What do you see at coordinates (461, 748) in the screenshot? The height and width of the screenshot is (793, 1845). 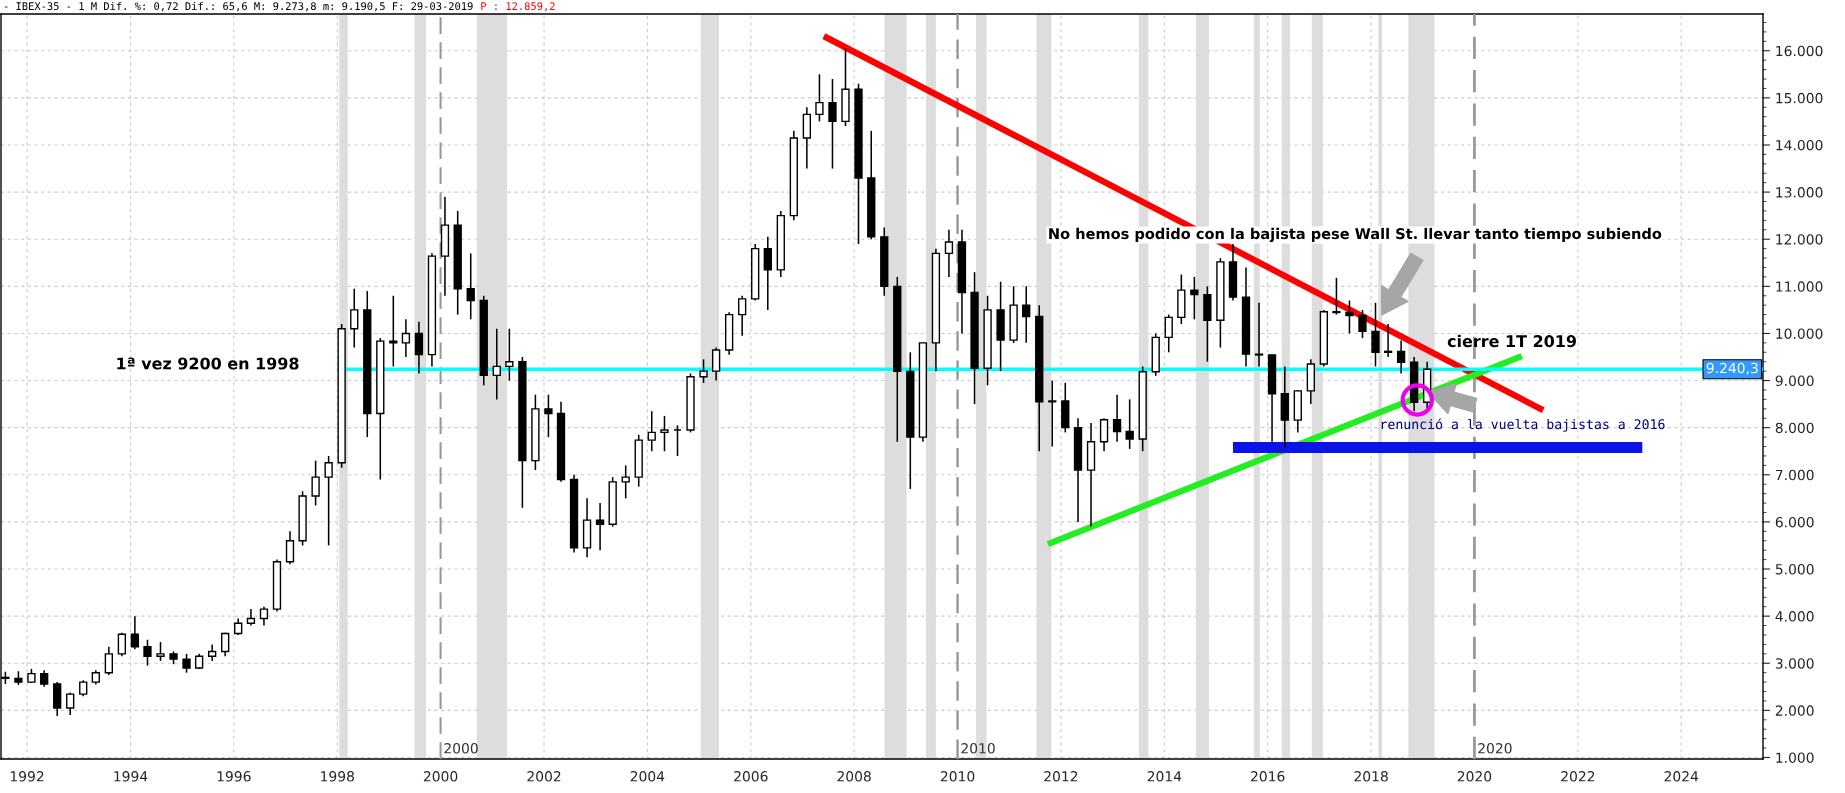 I see `ref-line-label: 2000` at bounding box center [461, 748].